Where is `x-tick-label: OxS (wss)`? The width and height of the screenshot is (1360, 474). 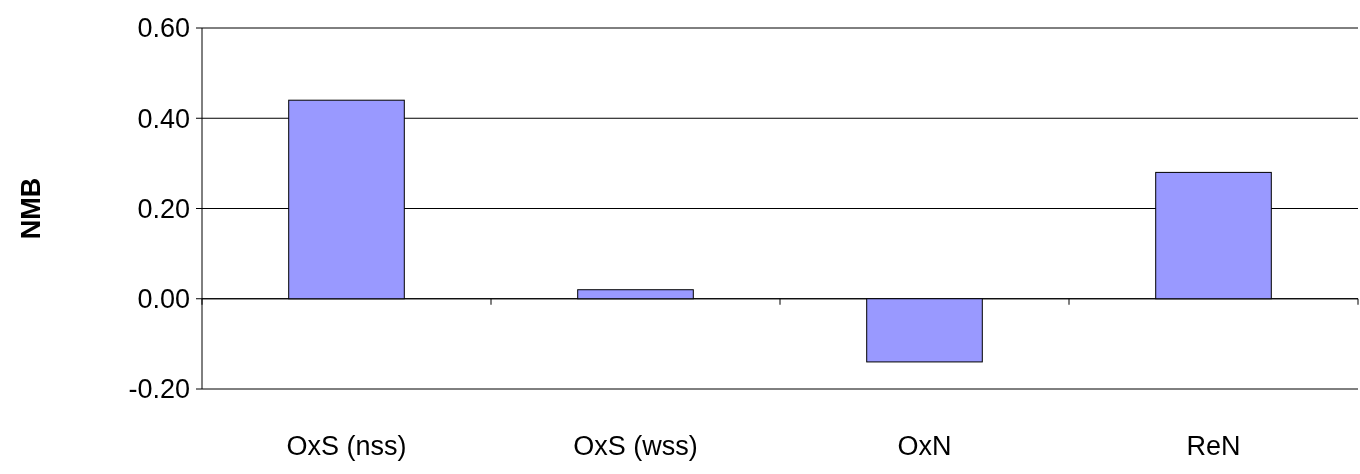
x-tick-label: OxS (wss) is located at coordinates (635, 446).